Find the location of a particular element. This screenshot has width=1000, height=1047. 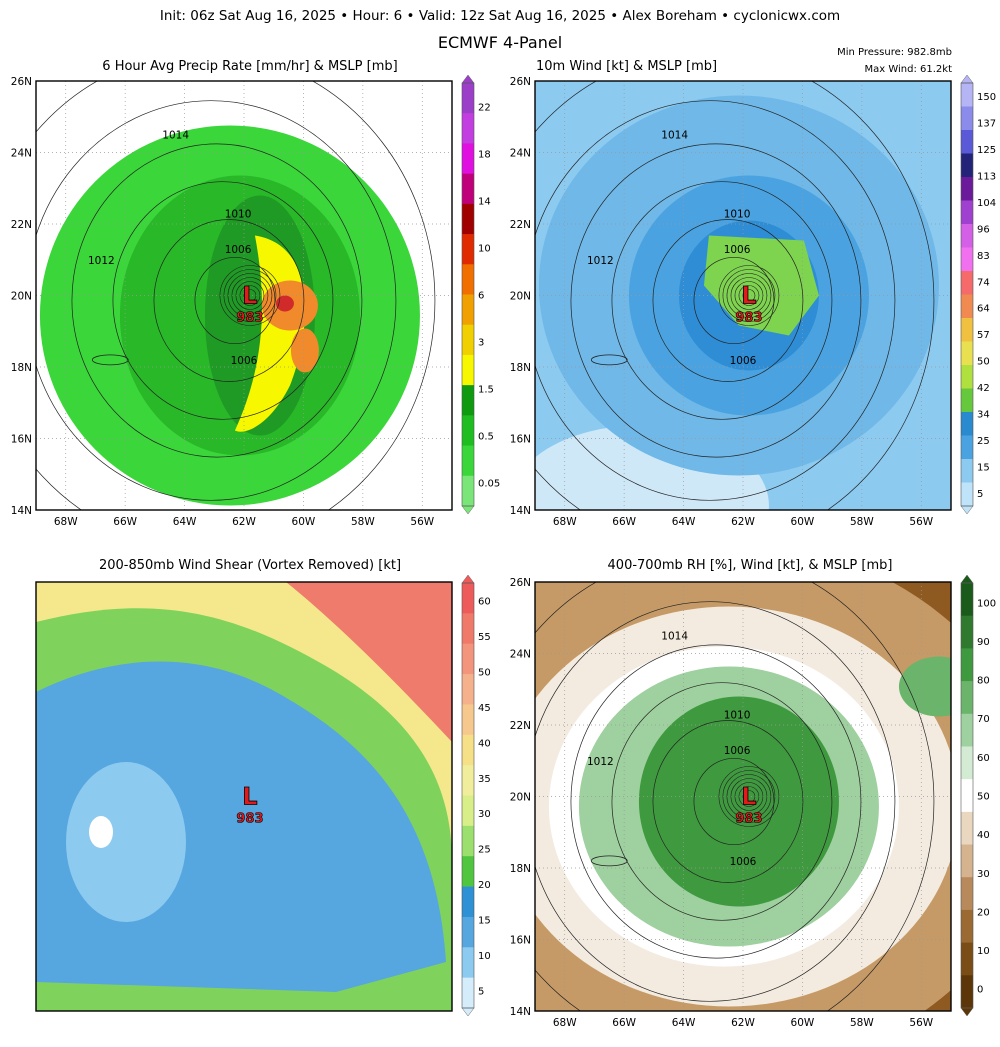

colorbar-label: 20 is located at coordinates (484, 885).